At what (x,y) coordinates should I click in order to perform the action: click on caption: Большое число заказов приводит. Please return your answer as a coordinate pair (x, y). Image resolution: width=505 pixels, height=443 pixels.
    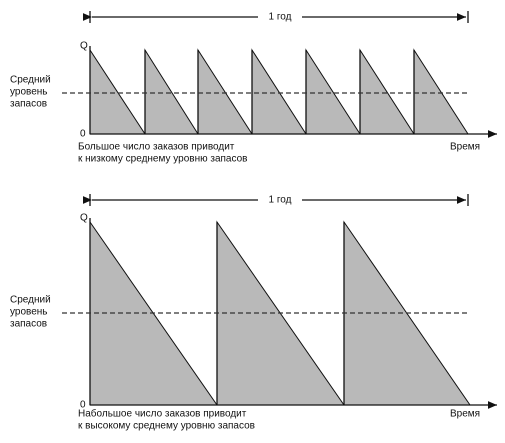
    Looking at the image, I should click on (156, 147).